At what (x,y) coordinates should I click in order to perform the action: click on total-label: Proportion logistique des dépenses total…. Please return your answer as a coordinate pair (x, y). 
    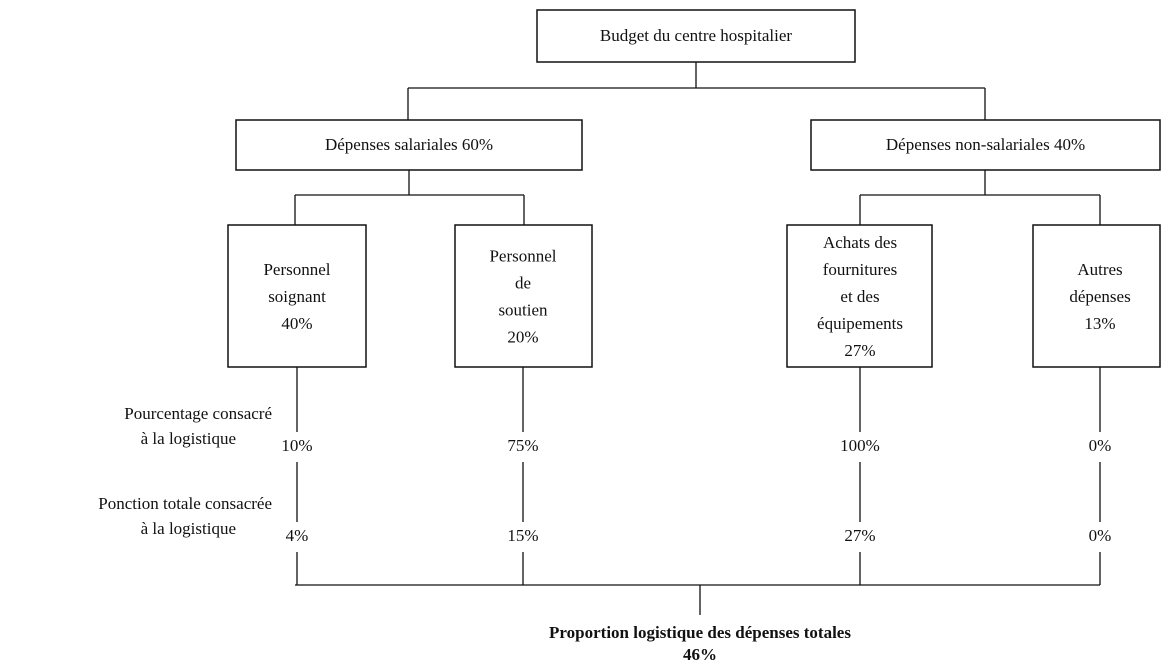
    Looking at the image, I should click on (700, 632).